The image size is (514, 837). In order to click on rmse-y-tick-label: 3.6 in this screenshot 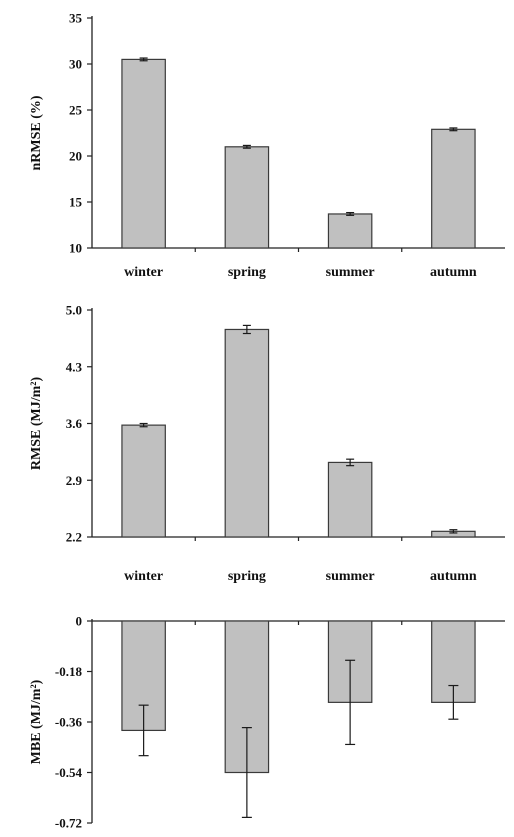, I will do `click(74, 423)`.